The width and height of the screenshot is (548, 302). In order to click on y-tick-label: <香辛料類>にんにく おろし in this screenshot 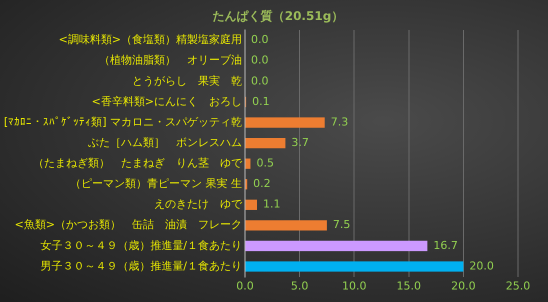, I will do `click(167, 101)`.